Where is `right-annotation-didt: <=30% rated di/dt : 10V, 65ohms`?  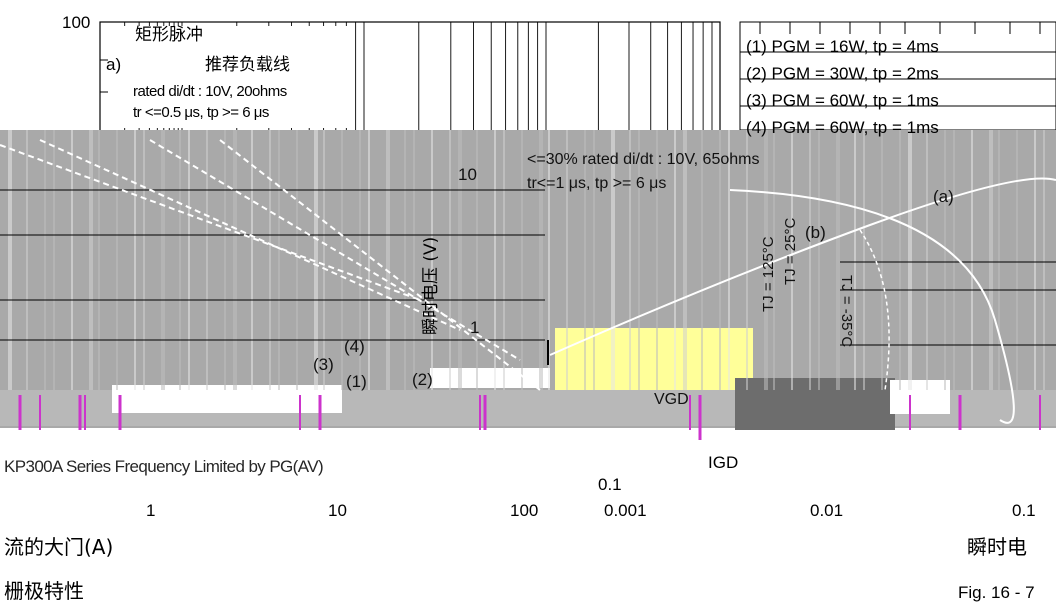
right-annotation-didt: <=30% rated di/dt : 10V, 65ohms is located at coordinates (643, 159).